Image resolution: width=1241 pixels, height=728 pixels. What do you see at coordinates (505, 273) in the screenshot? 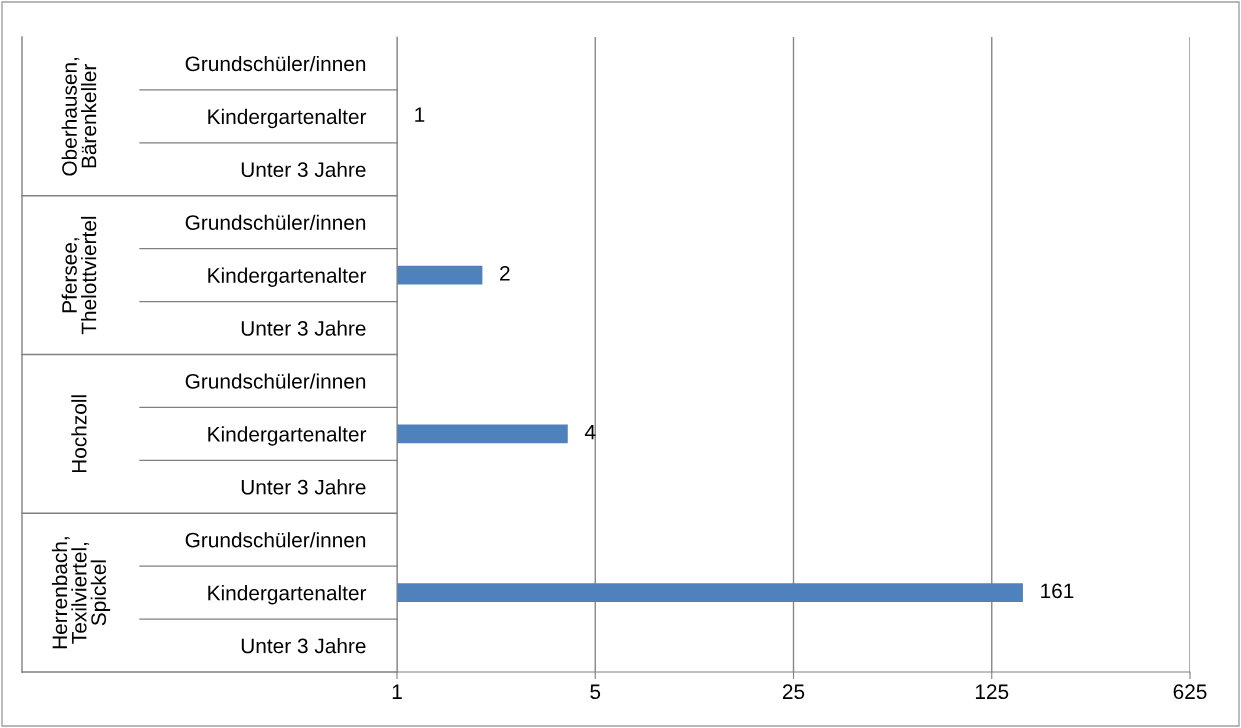
I see `data-label: 2` at bounding box center [505, 273].